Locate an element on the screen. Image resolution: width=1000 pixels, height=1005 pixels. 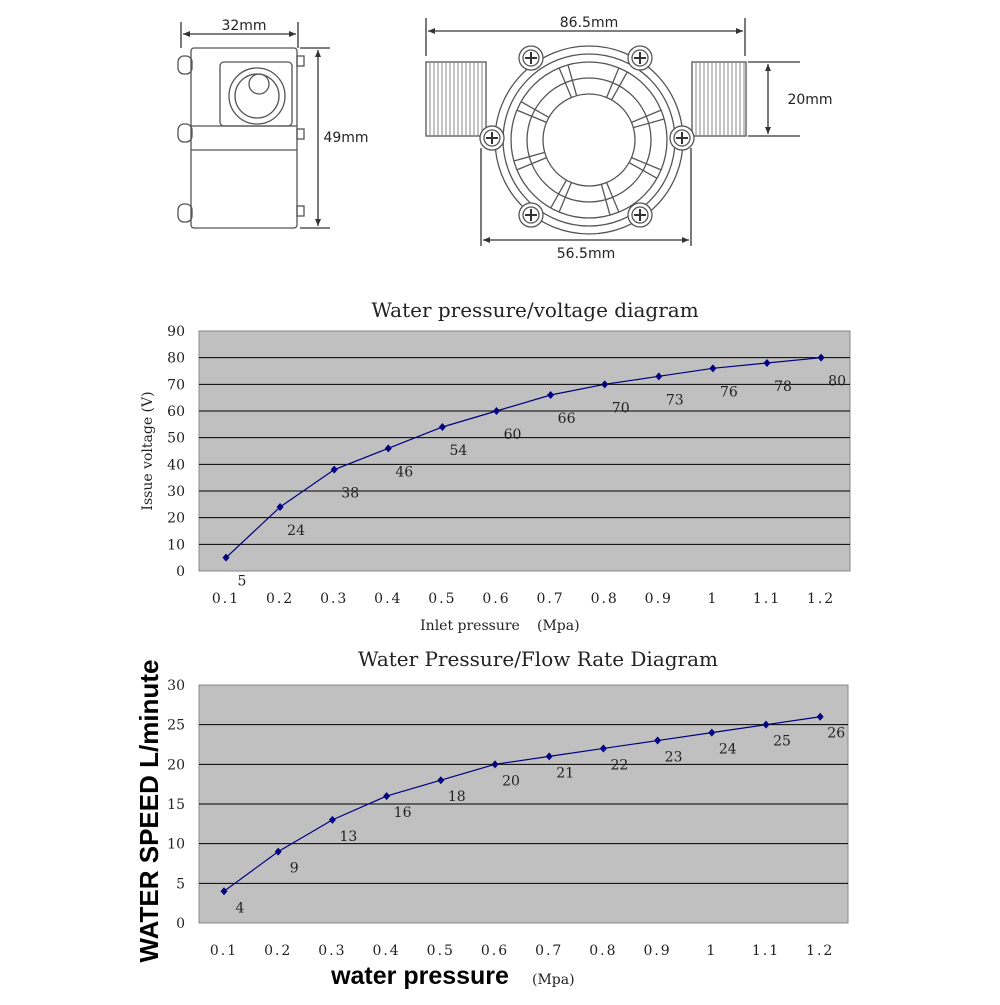
voltage-x-tick-label: 1.2 is located at coordinates (821, 599).